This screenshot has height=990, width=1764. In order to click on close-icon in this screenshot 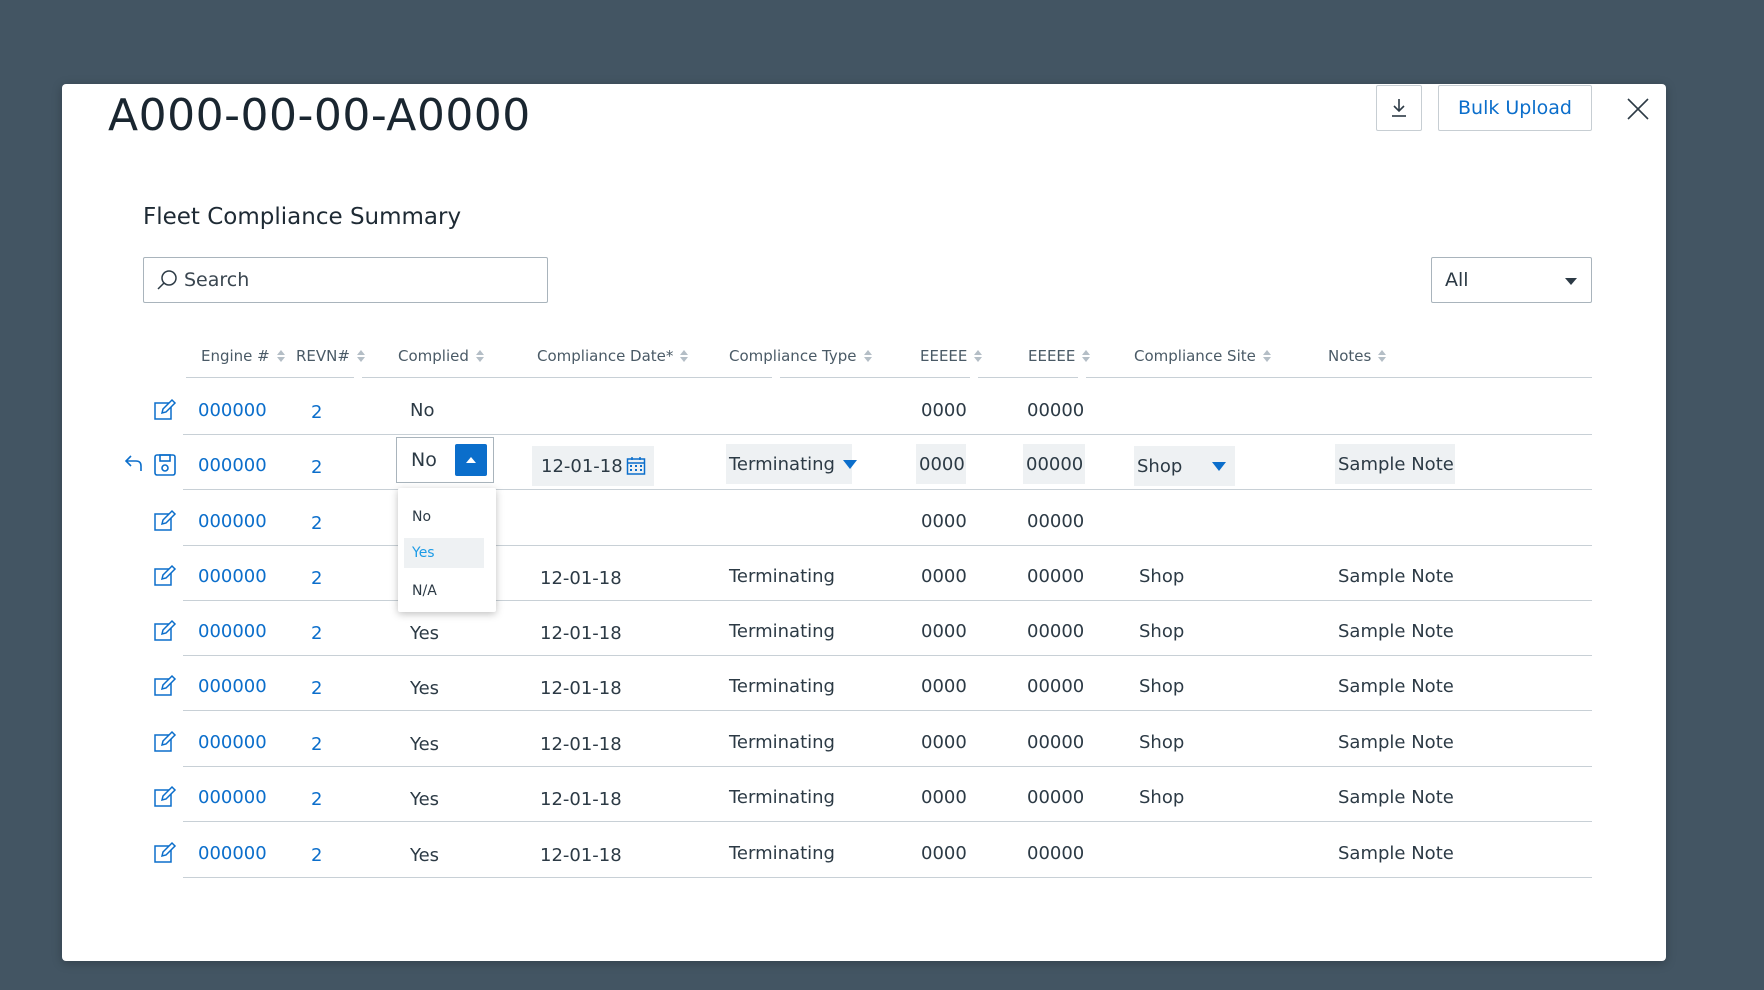, I will do `click(1638, 109)`.